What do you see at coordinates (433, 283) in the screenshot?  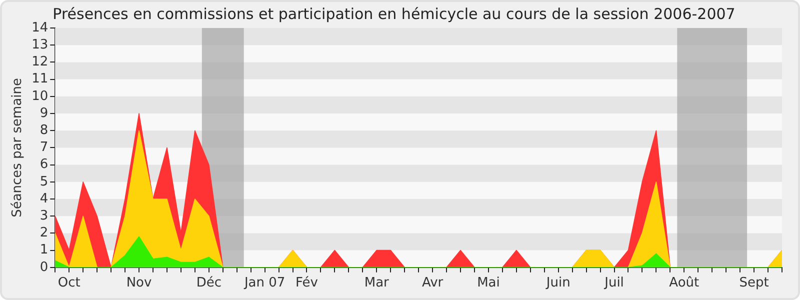 I see `x-tick-label: Avr` at bounding box center [433, 283].